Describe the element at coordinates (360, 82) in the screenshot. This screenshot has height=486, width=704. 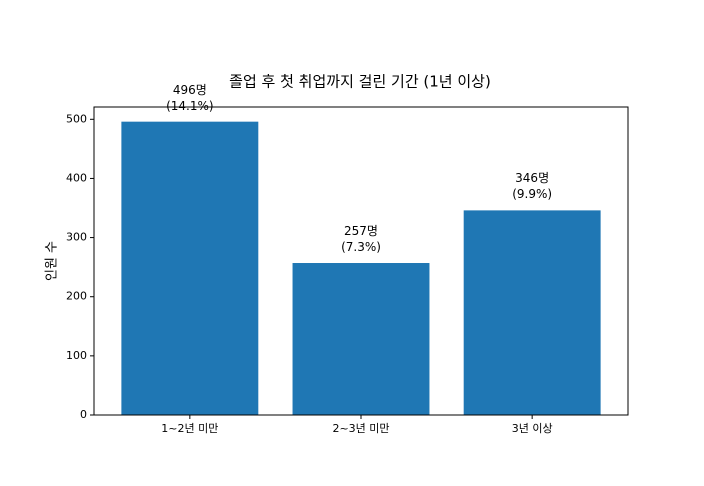
I see `chart-title: 졸업 후 첫 취업까지 걸린 기간 (1년 이상)` at that location.